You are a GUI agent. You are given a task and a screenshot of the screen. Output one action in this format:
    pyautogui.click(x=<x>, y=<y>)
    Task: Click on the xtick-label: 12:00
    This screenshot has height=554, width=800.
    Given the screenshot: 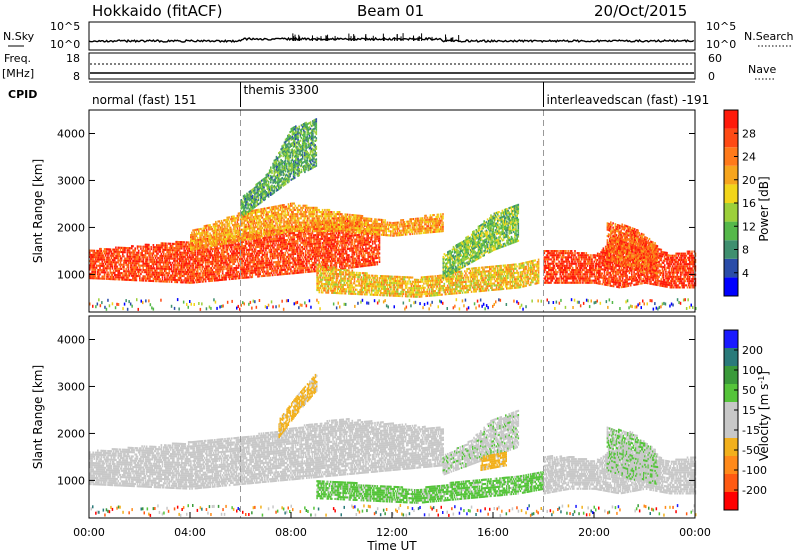 What is the action you would take?
    pyautogui.click(x=392, y=532)
    